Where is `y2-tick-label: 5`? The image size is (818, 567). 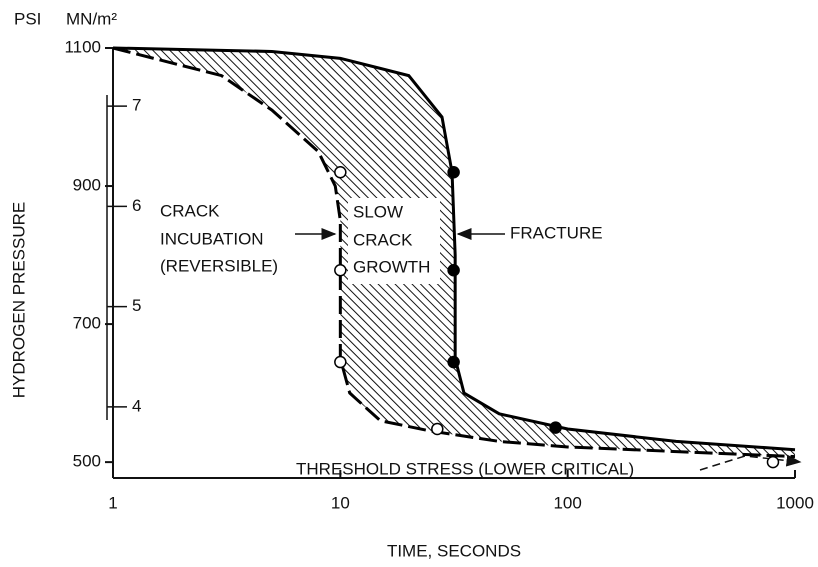
y2-tick-label: 5 is located at coordinates (136, 305).